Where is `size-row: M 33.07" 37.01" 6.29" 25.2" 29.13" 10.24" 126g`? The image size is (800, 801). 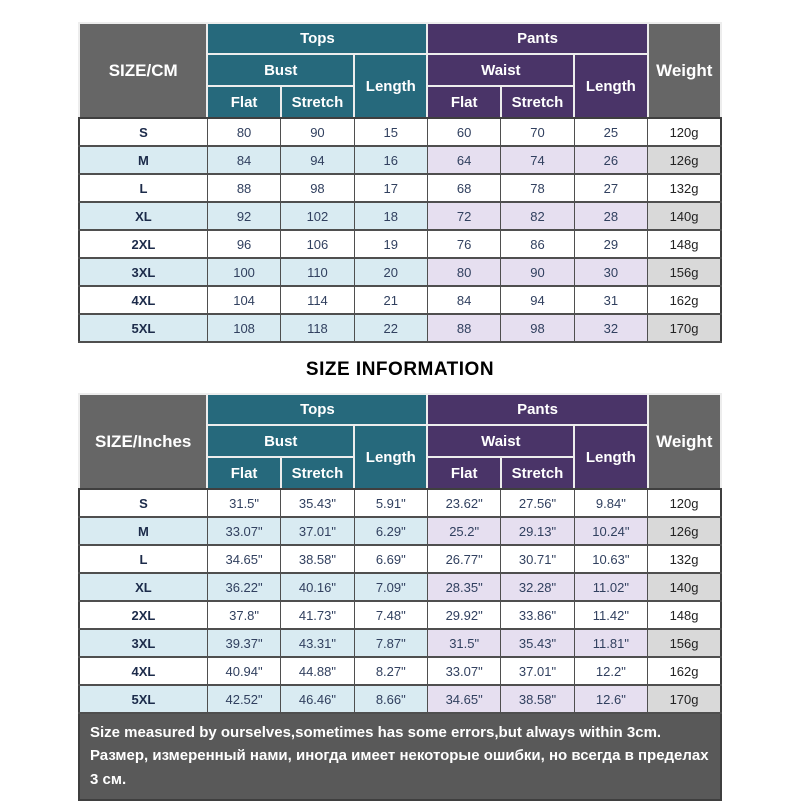
size-row: M 33.07" 37.01" 6.29" 25.2" 29.13" 10.24" 126g is located at coordinates (400, 531).